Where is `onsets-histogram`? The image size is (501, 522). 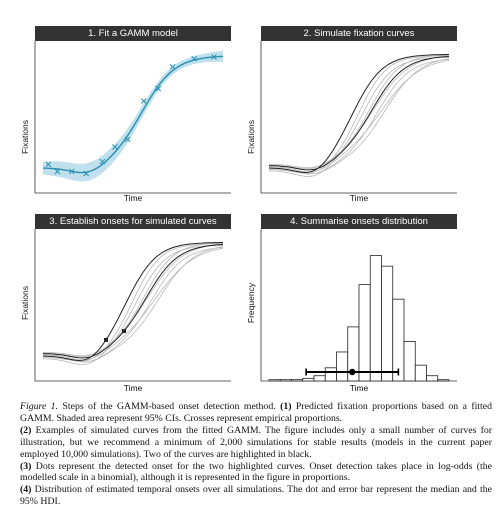 onsets-histogram is located at coordinates (358, 305).